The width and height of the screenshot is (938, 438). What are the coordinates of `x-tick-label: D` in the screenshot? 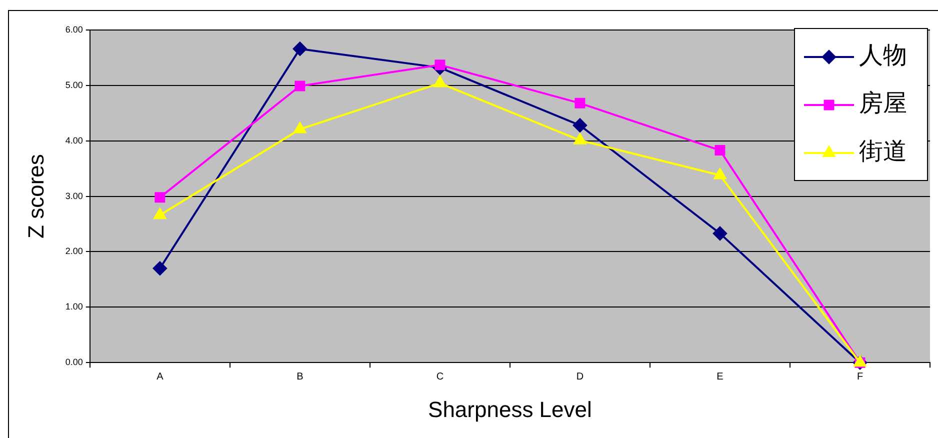 It's located at (580, 376).